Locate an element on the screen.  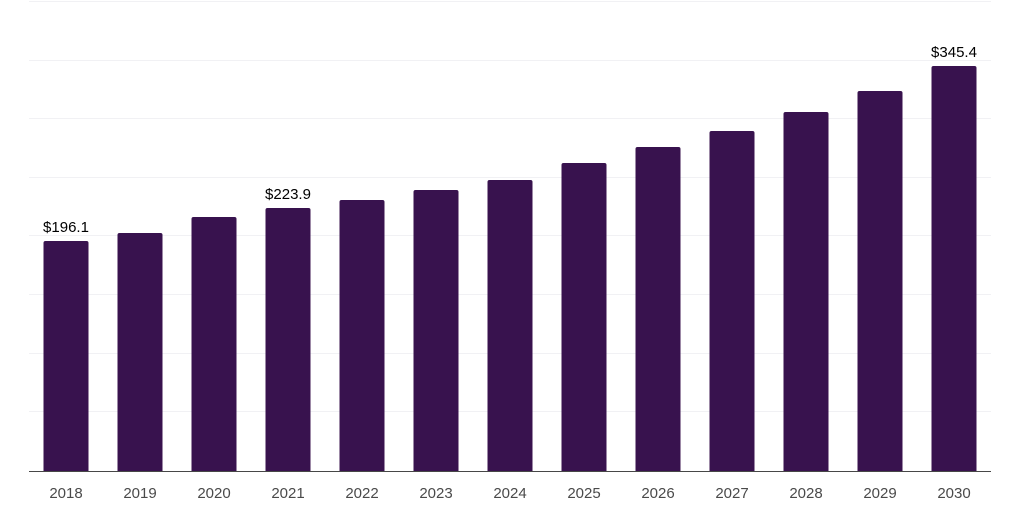
value-label-2030: $345.4 is located at coordinates (954, 52).